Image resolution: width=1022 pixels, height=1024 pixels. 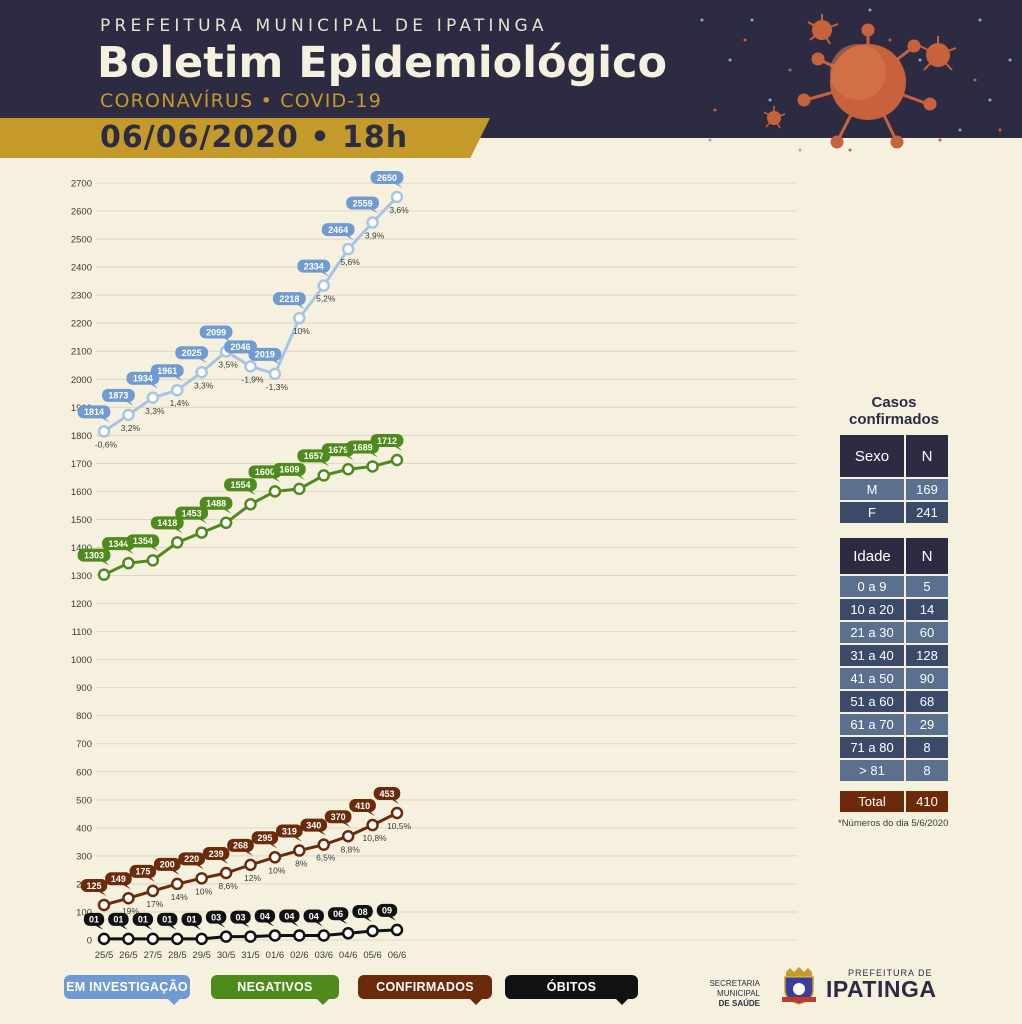 What do you see at coordinates (81, 660) in the screenshot?
I see `y-tick-label: 1000` at bounding box center [81, 660].